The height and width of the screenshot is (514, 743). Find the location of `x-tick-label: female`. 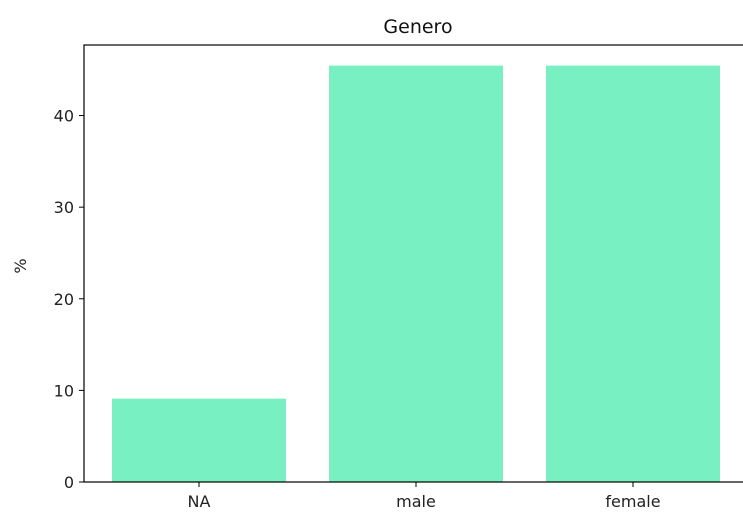

x-tick-label: female is located at coordinates (632, 501).